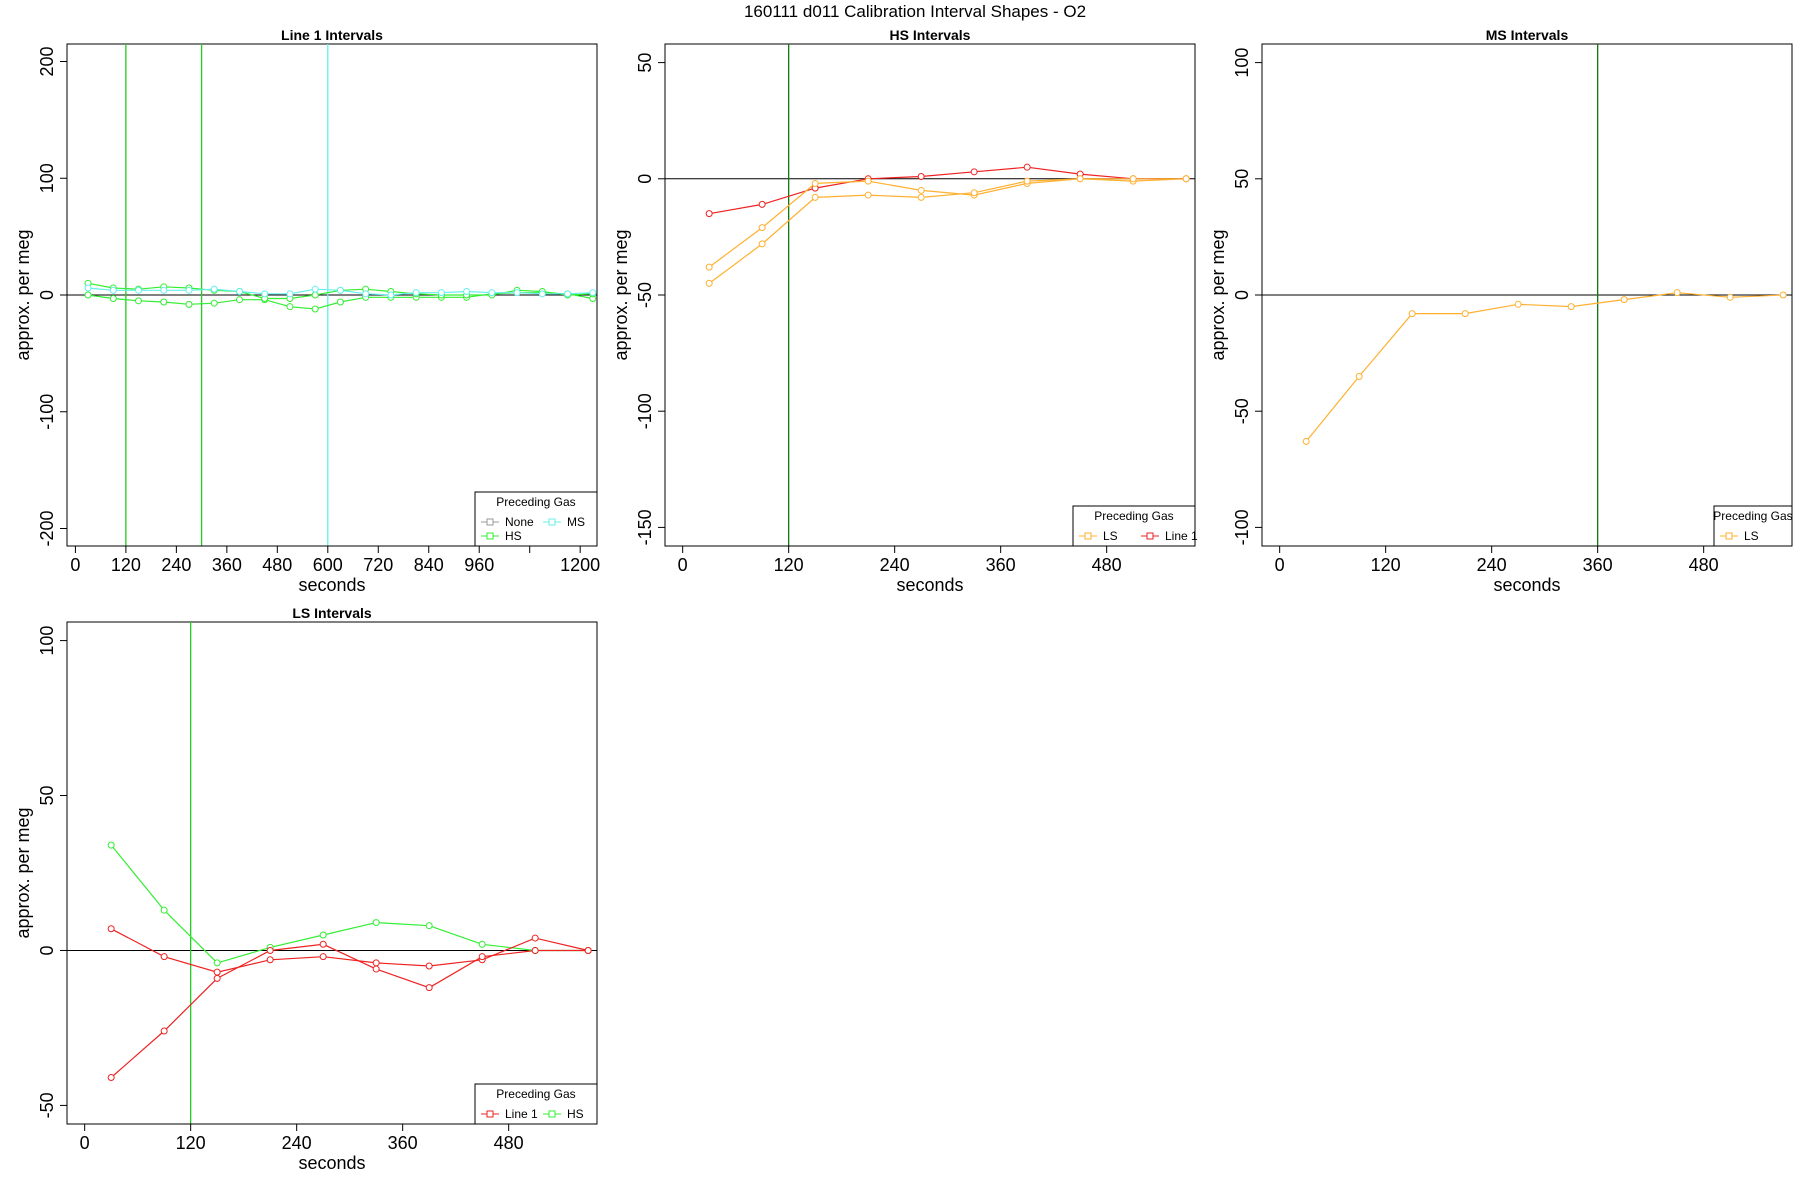 This screenshot has width=1800, height=1200. Describe the element at coordinates (536, 1104) in the screenshot. I see `legend: Preceding Gas Line 1 HS` at that location.